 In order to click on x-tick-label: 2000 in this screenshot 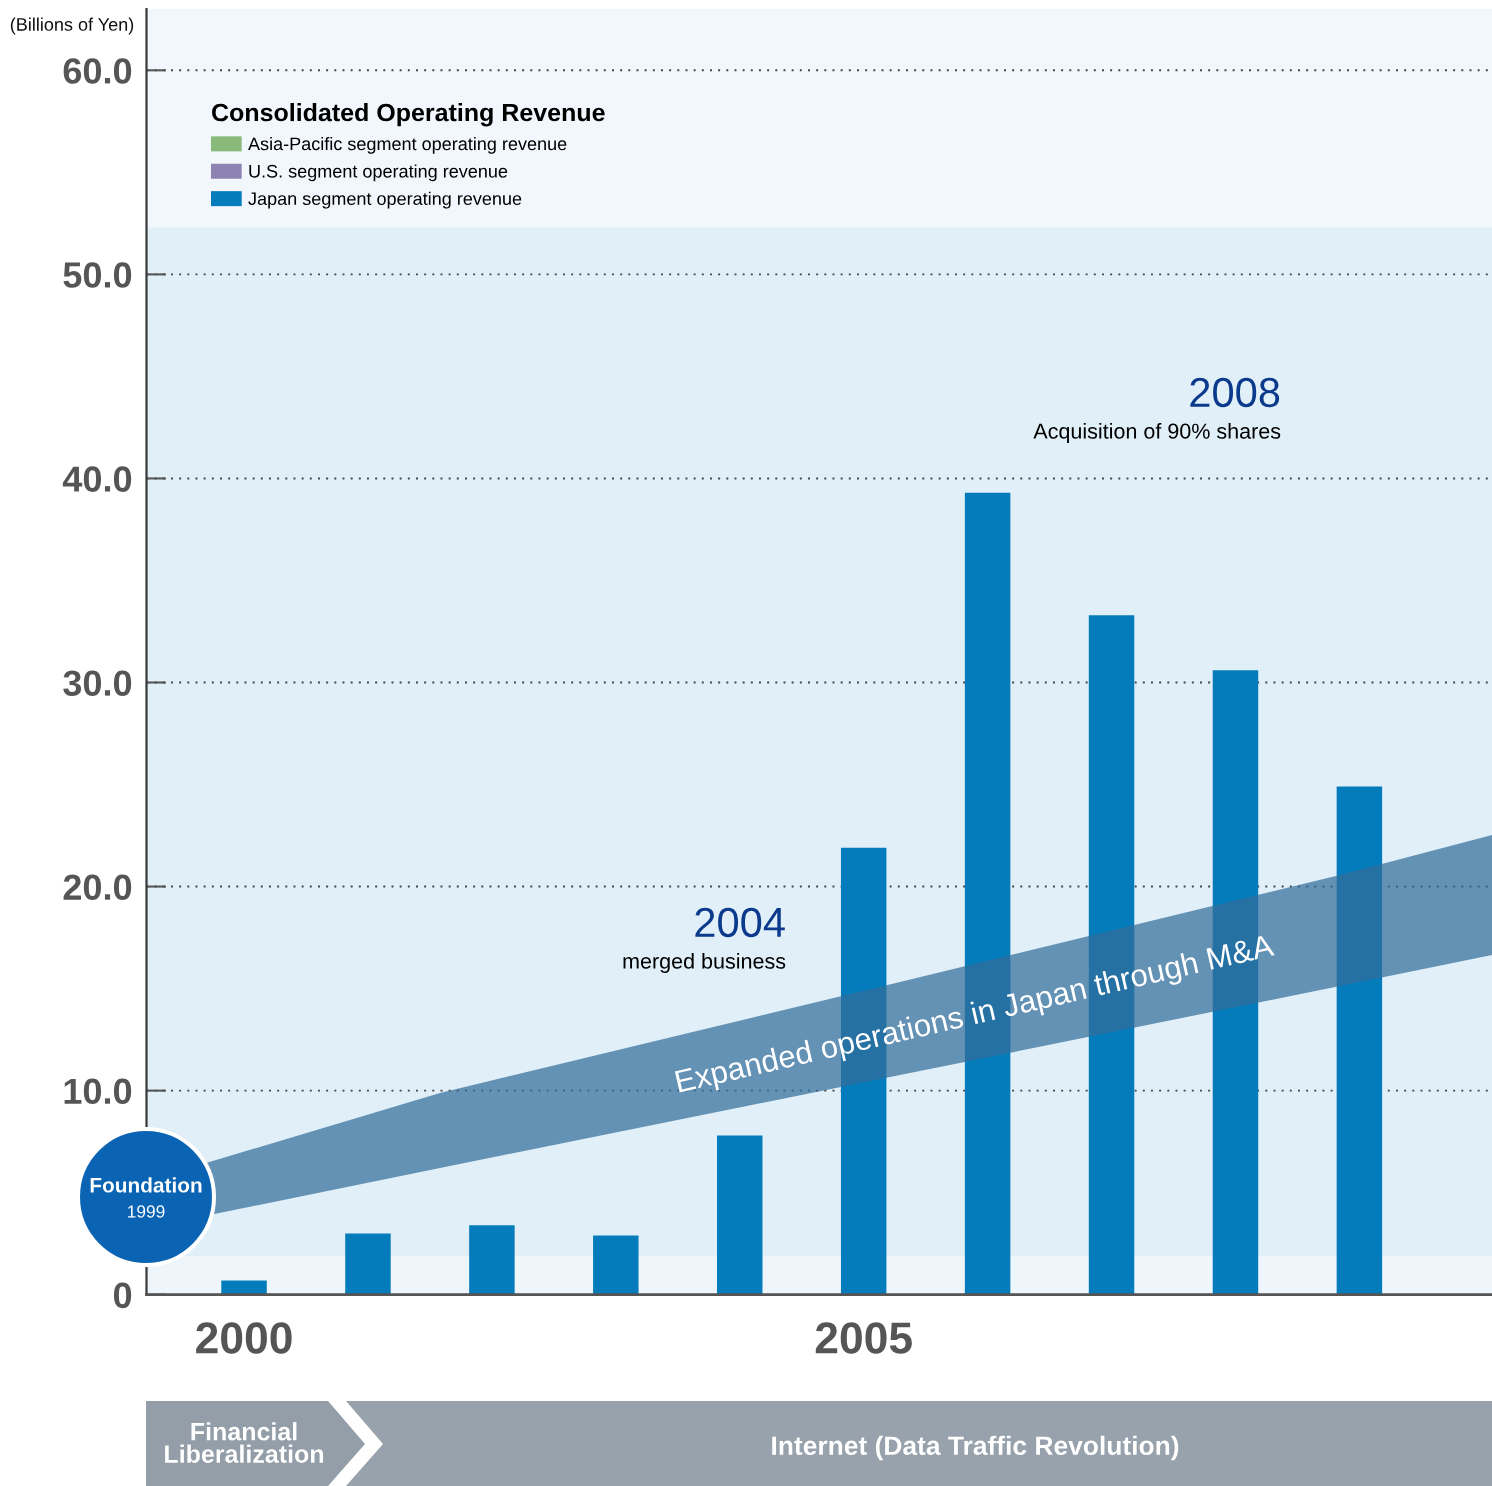, I will do `click(244, 1338)`.